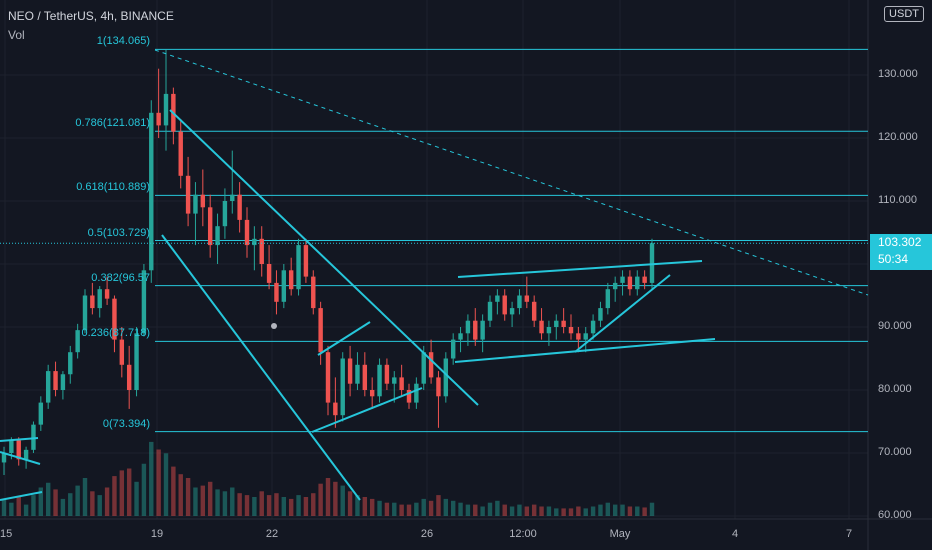 The width and height of the screenshot is (932, 550). I want to click on time-tick-label: 15, so click(6, 534).